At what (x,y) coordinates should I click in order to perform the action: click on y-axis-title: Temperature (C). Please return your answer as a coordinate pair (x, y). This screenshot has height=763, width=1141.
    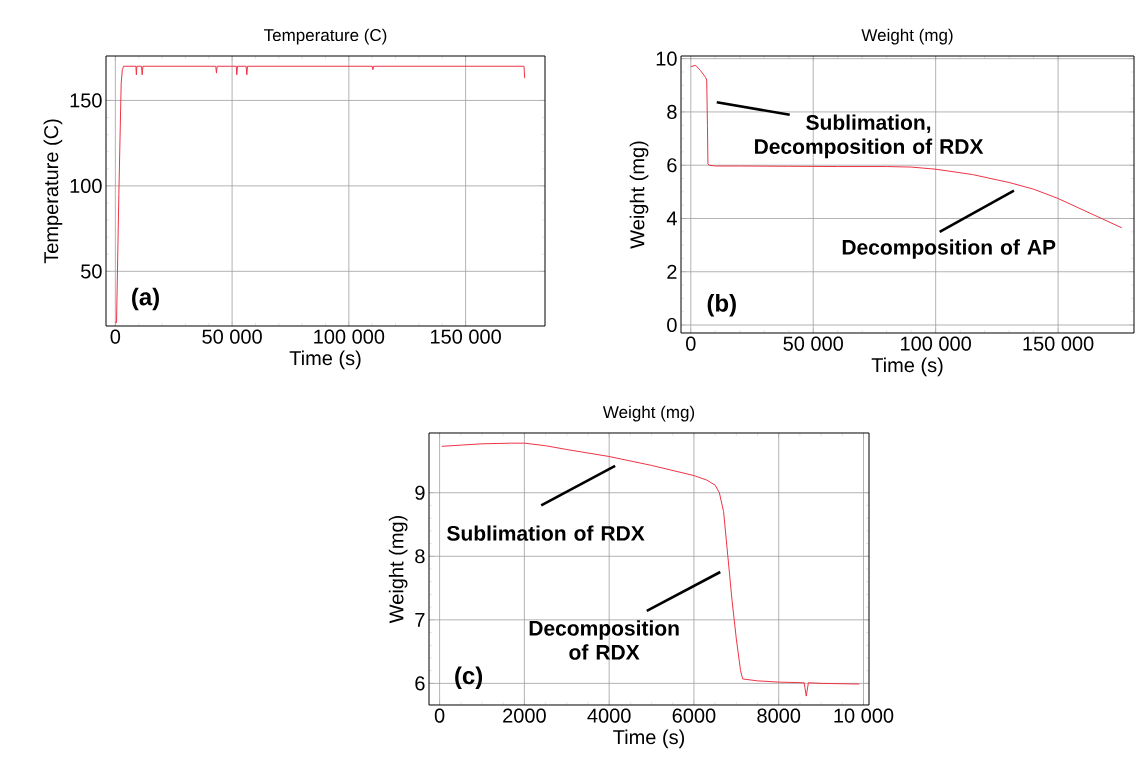
    Looking at the image, I should click on (53, 191).